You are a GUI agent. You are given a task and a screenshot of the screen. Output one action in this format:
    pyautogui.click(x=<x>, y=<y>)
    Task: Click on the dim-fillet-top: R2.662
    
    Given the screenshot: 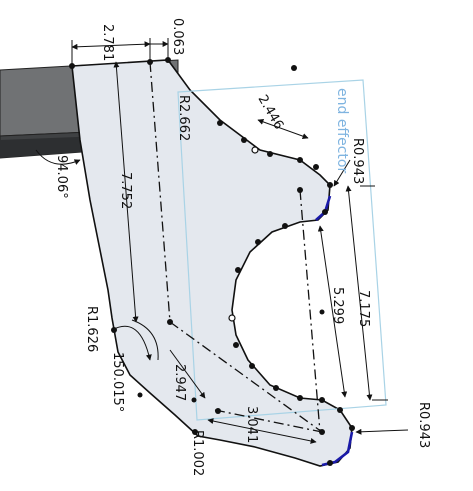 What is the action you would take?
    pyautogui.click(x=183, y=118)
    